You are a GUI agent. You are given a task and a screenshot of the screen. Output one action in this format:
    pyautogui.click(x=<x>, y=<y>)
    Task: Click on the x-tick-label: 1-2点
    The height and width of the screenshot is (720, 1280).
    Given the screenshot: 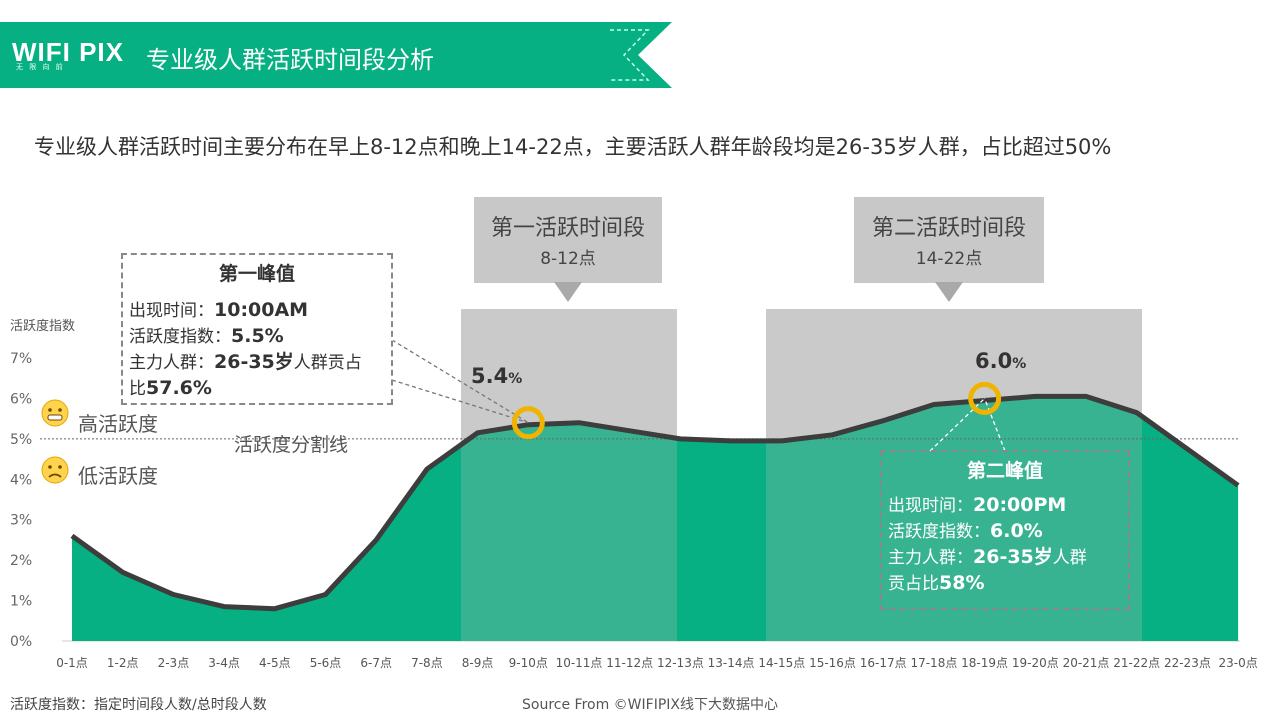 What is the action you would take?
    pyautogui.click(x=123, y=663)
    